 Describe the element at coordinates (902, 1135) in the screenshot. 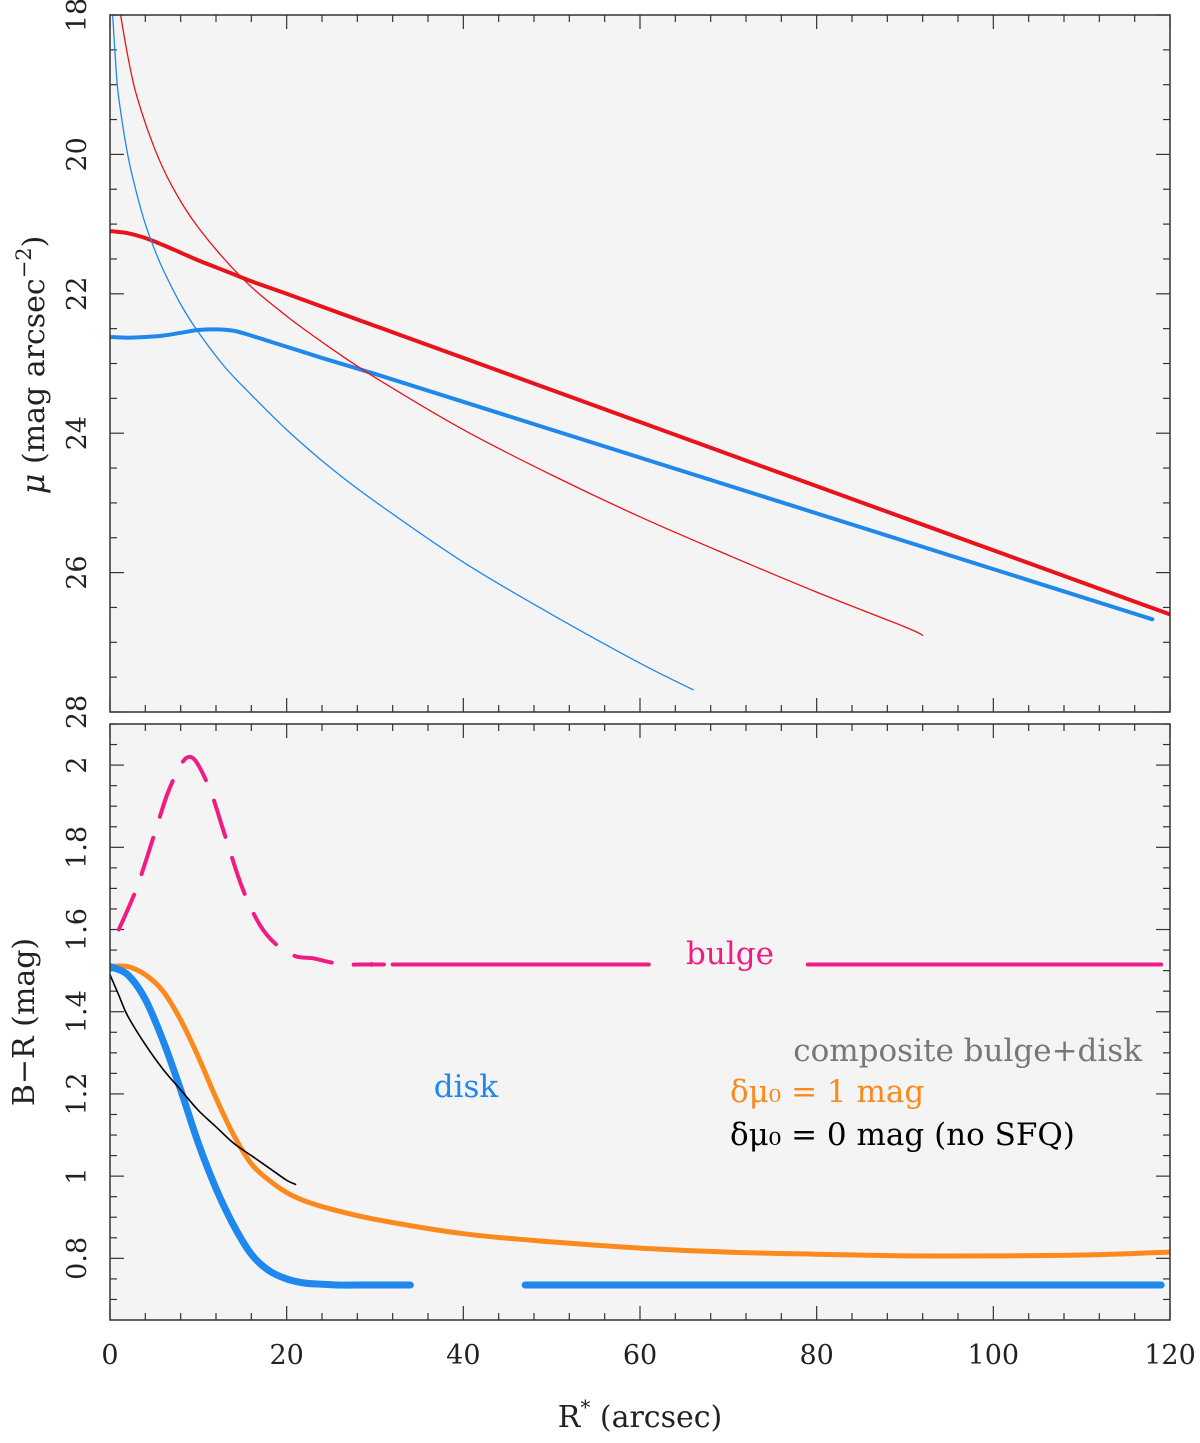

I see `legend-black: δμ₀ = 0 mag (no SFQ)` at that location.